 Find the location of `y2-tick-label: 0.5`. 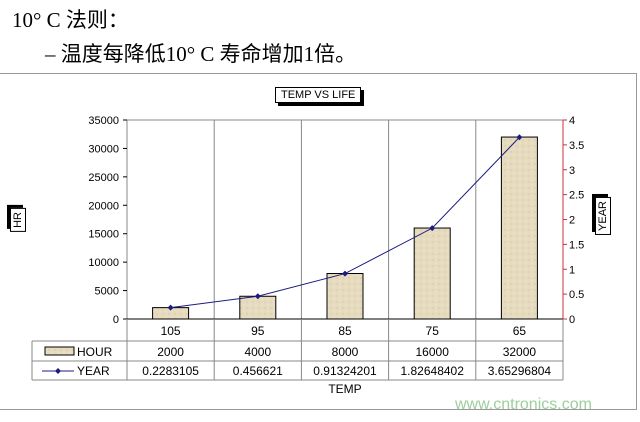

y2-tick-label: 0.5 is located at coordinates (576, 295).